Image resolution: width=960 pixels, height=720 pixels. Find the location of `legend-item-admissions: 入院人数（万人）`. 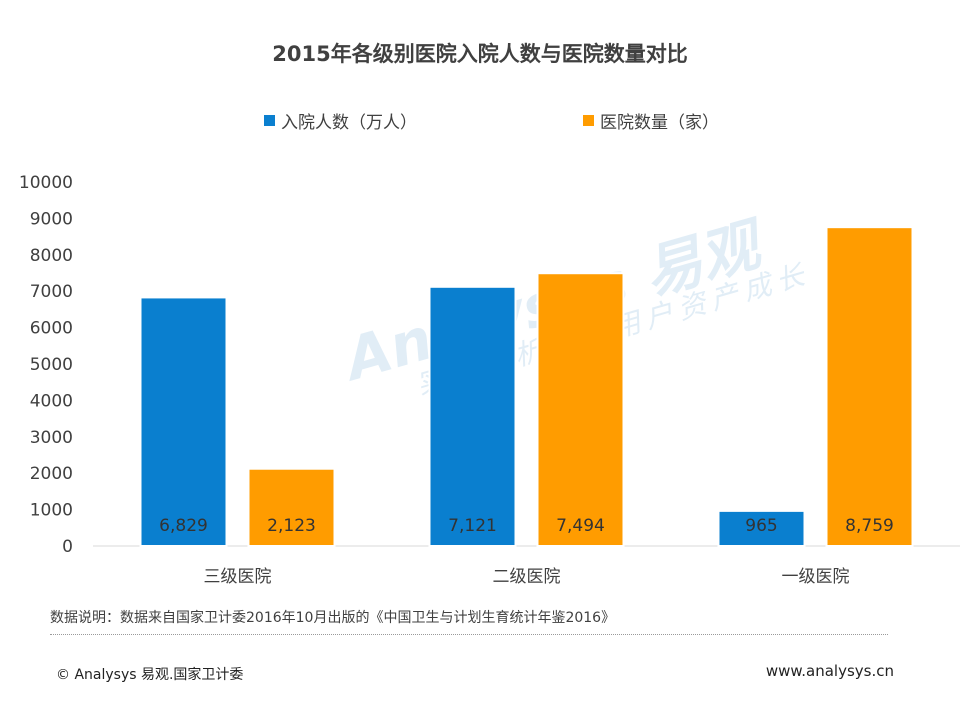

legend-item-admissions: 入院人数（万人） is located at coordinates (340, 120).